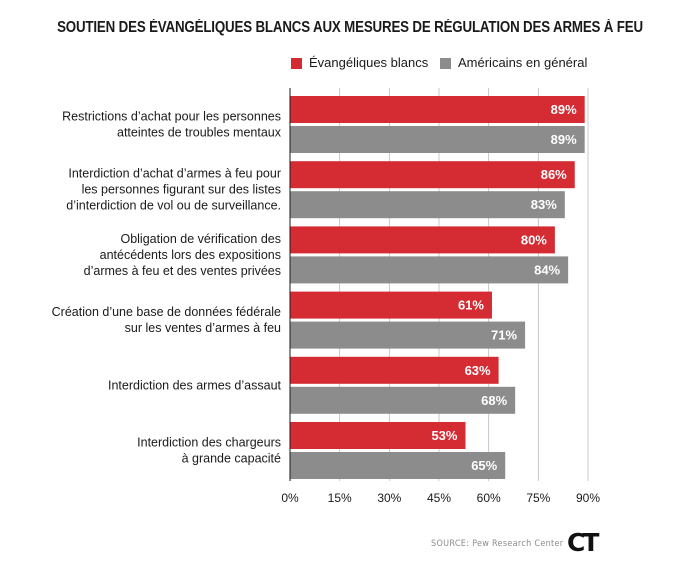  What do you see at coordinates (444, 435) in the screenshot?
I see `data-label: 53%` at bounding box center [444, 435].